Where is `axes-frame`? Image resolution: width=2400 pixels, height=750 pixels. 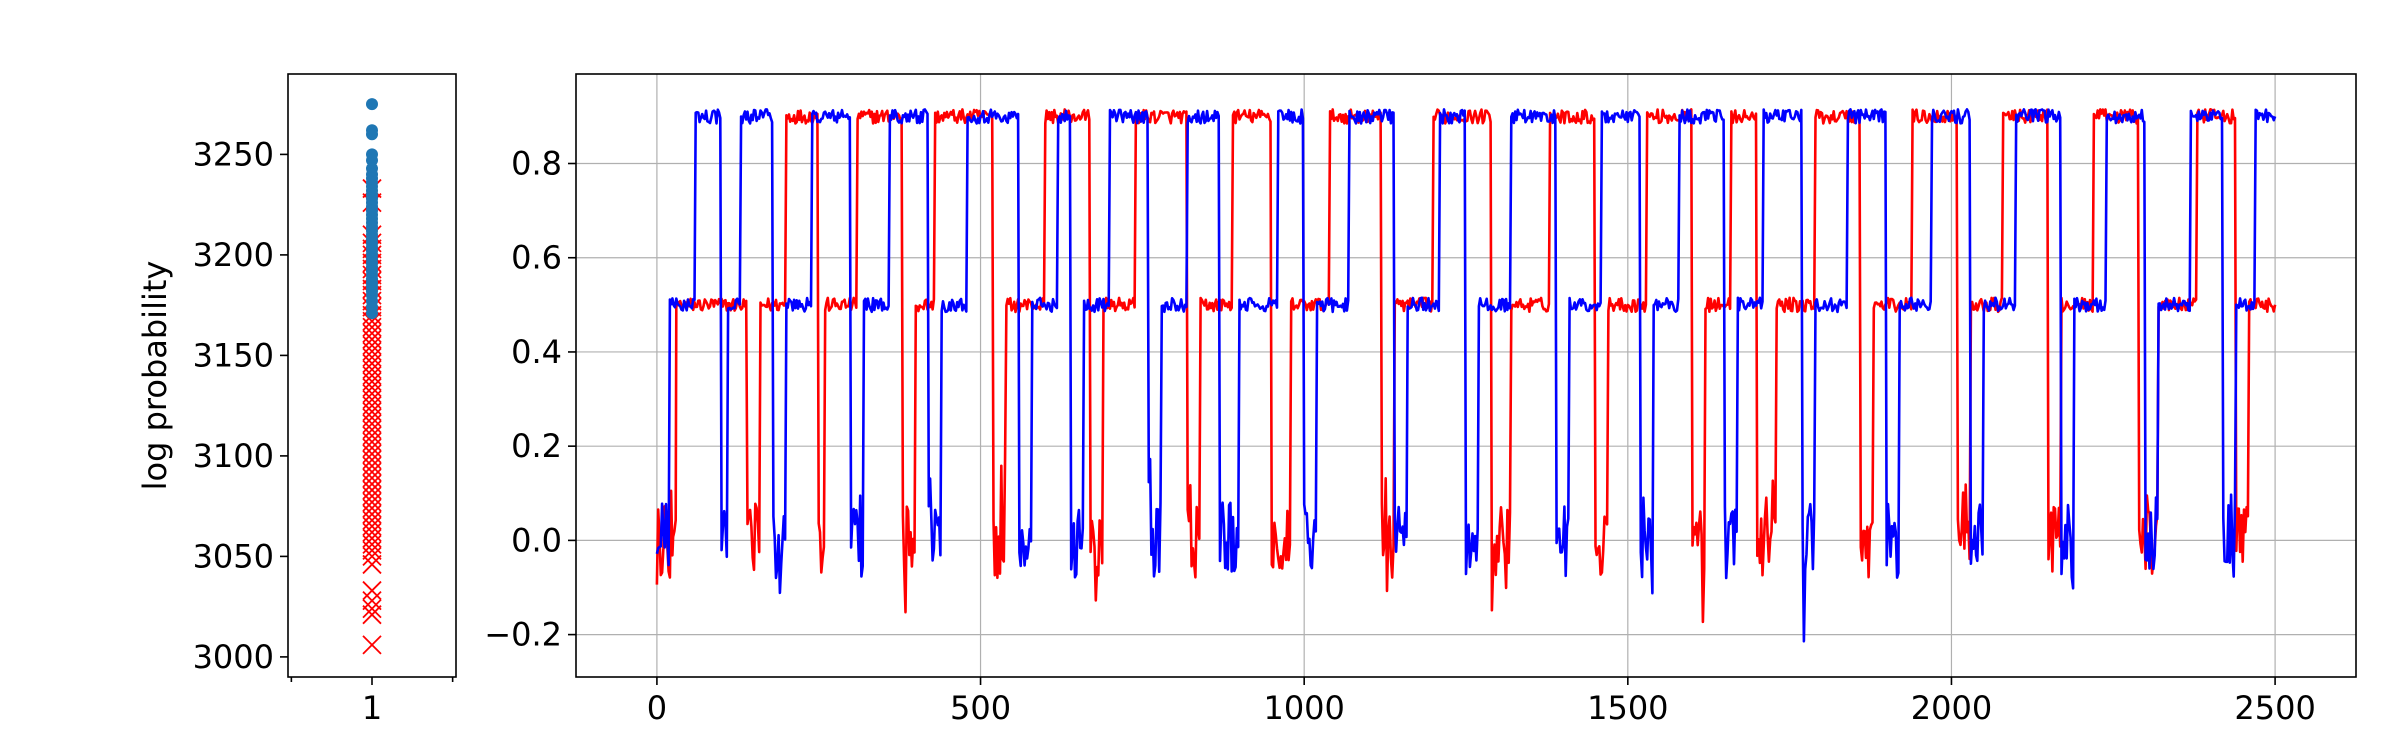 axes-frame is located at coordinates (372, 375).